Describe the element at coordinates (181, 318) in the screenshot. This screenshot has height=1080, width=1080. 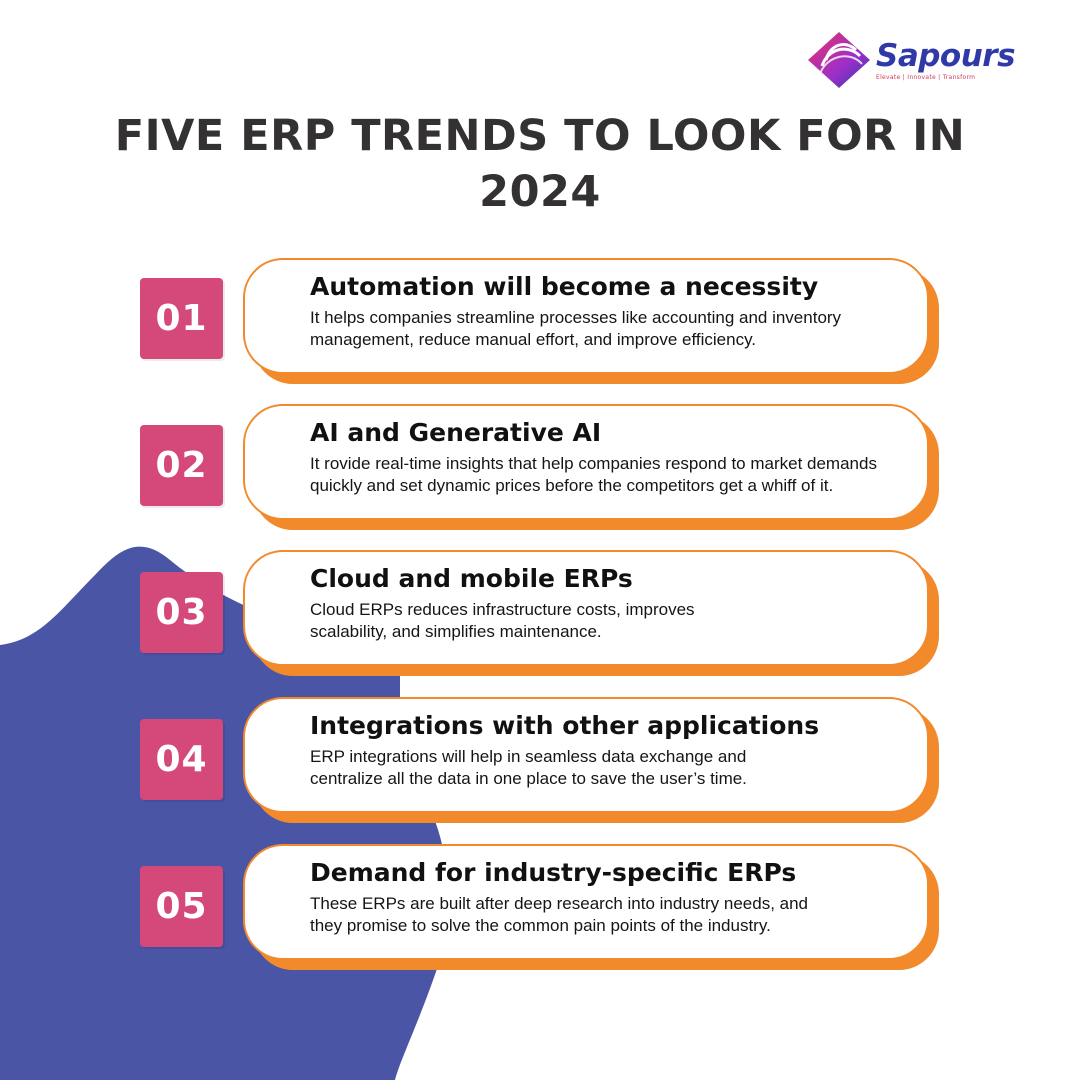
I see `trend-number-badge: 01` at that location.